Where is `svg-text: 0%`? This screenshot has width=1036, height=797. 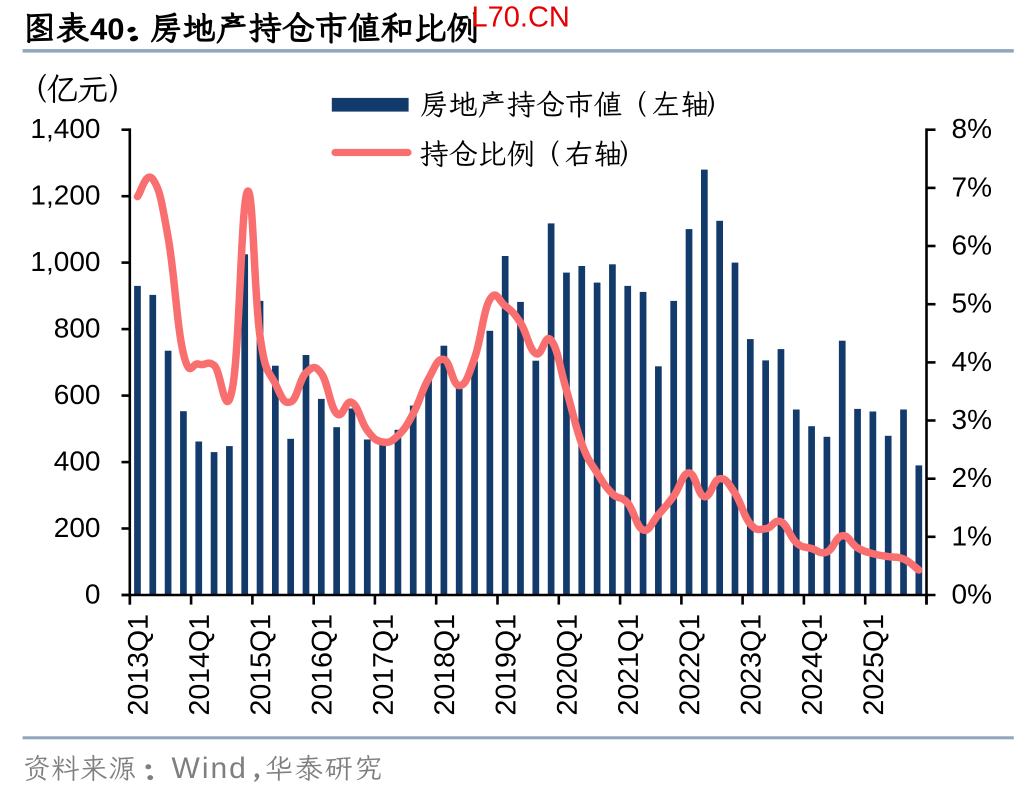
svg-text: 0% is located at coordinates (972, 594).